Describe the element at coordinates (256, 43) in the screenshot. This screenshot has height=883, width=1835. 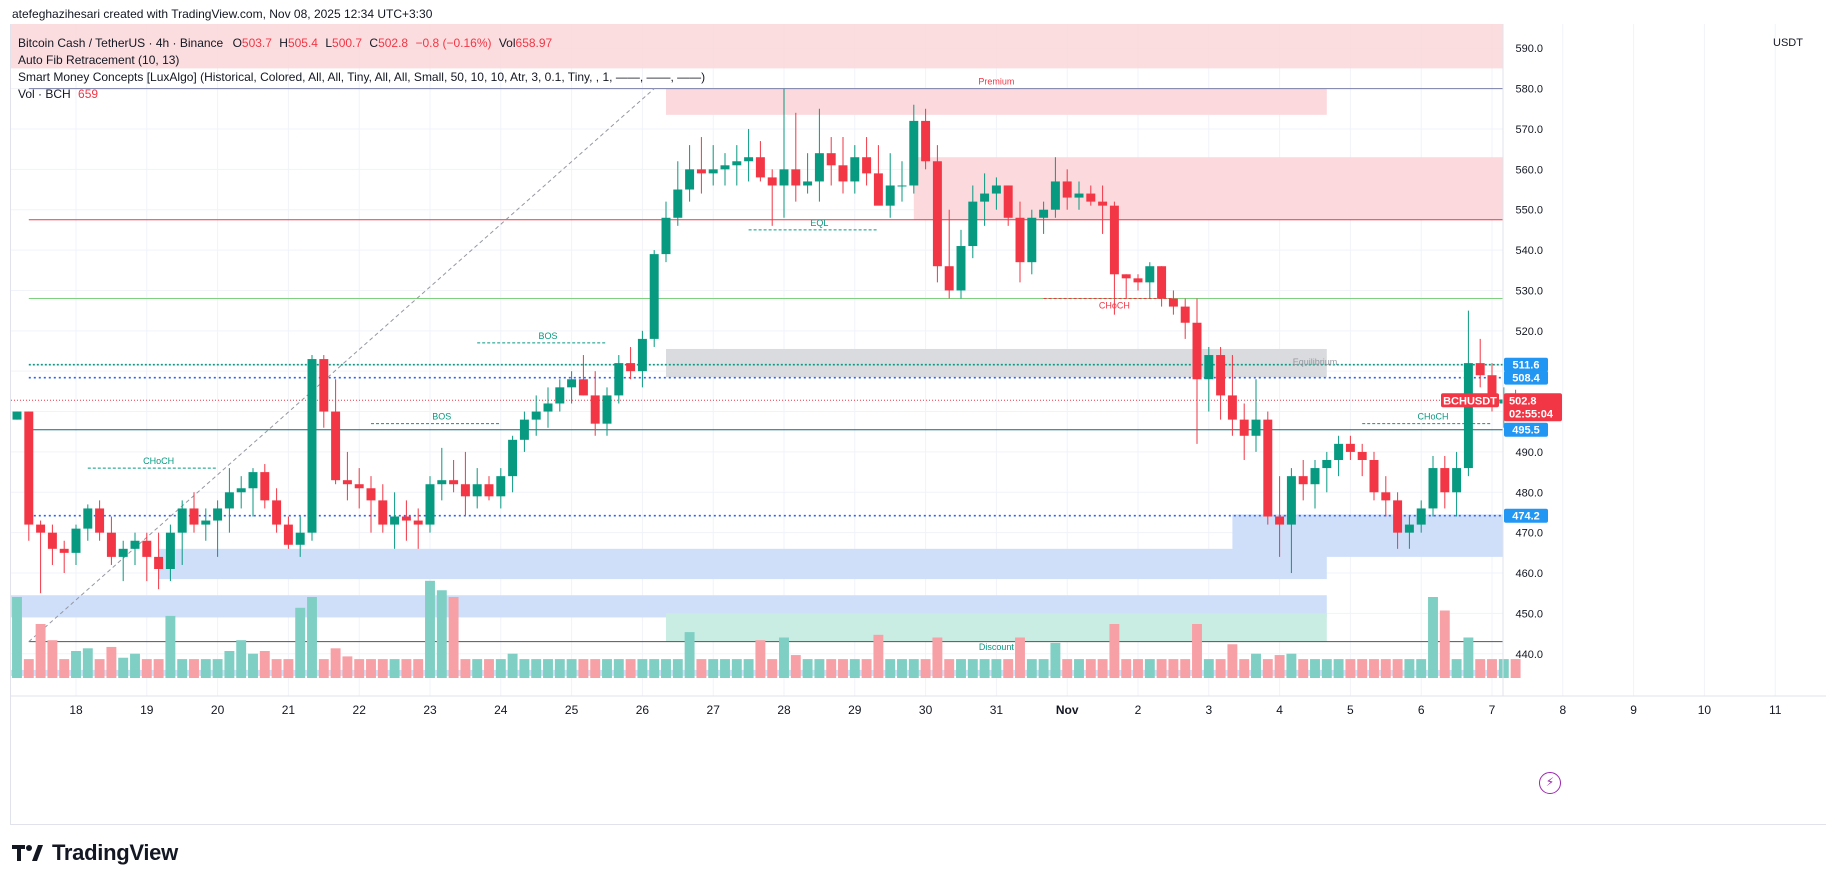
I see `legend-open-value: 503.7` at that location.